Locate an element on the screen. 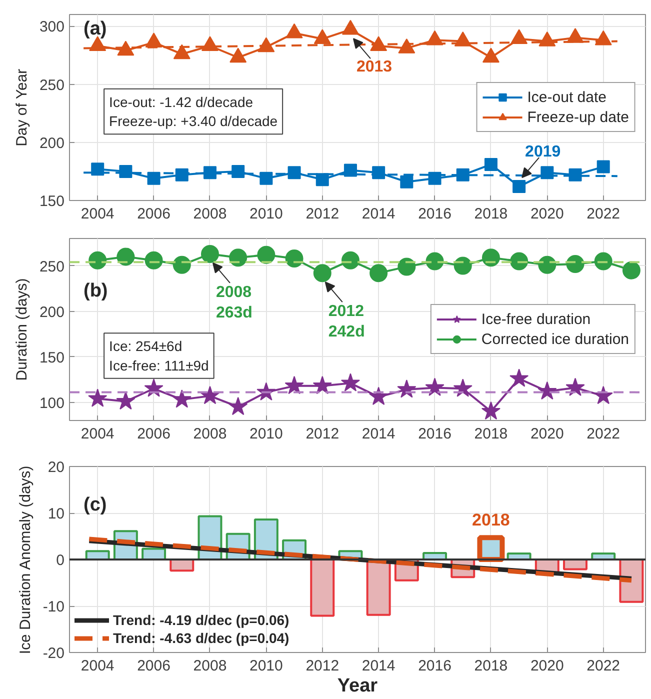 This screenshot has width=651, height=699. text: (c) is located at coordinates (95, 505).